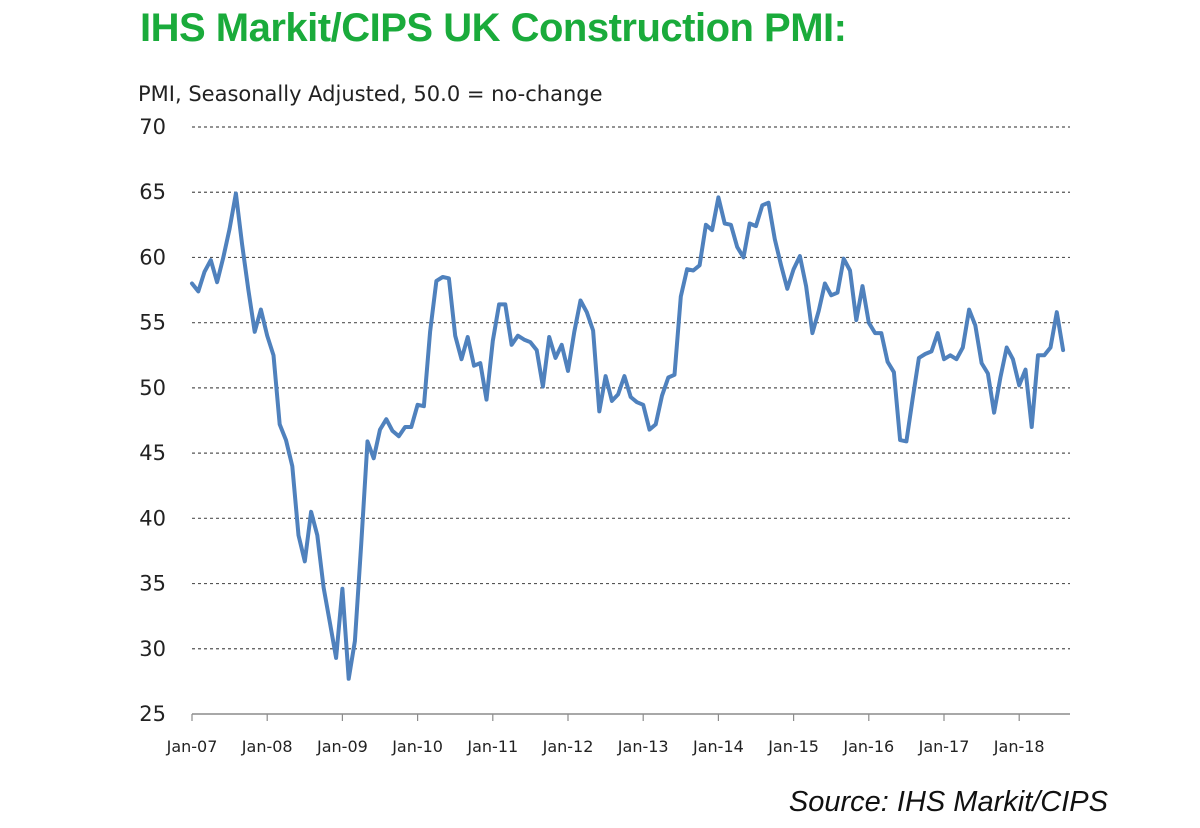 The image size is (1200, 828). Describe the element at coordinates (192, 746) in the screenshot. I see `x-tick-label: Jan-07` at that location.